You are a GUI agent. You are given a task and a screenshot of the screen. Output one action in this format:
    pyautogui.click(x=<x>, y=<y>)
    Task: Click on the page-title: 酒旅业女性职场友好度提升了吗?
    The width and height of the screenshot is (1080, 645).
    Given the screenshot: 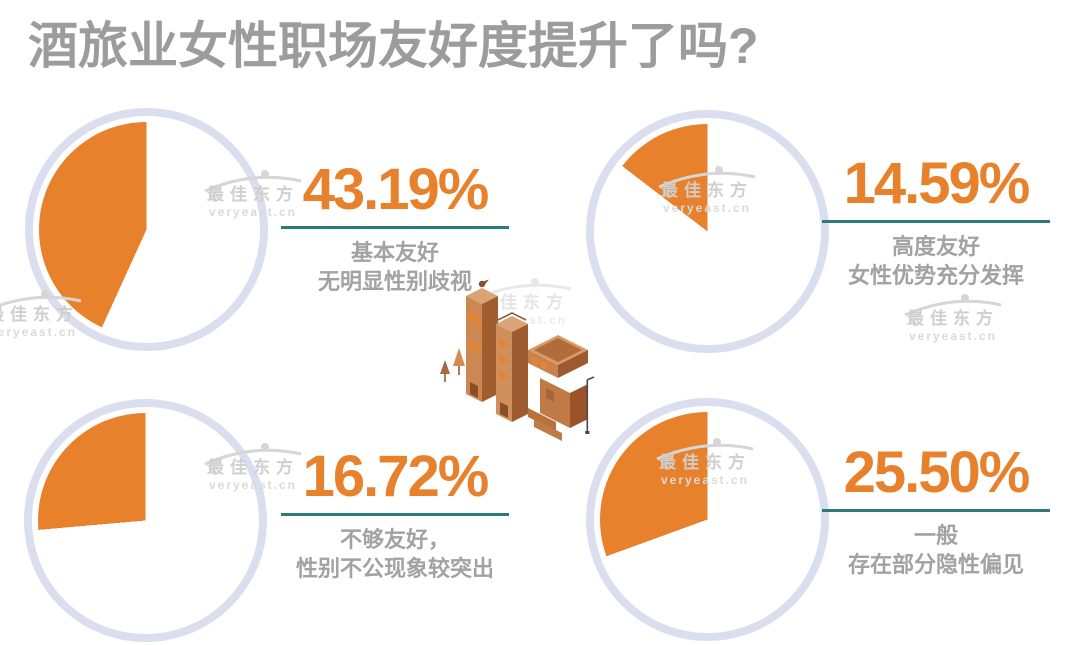 What is the action you would take?
    pyautogui.click(x=393, y=46)
    